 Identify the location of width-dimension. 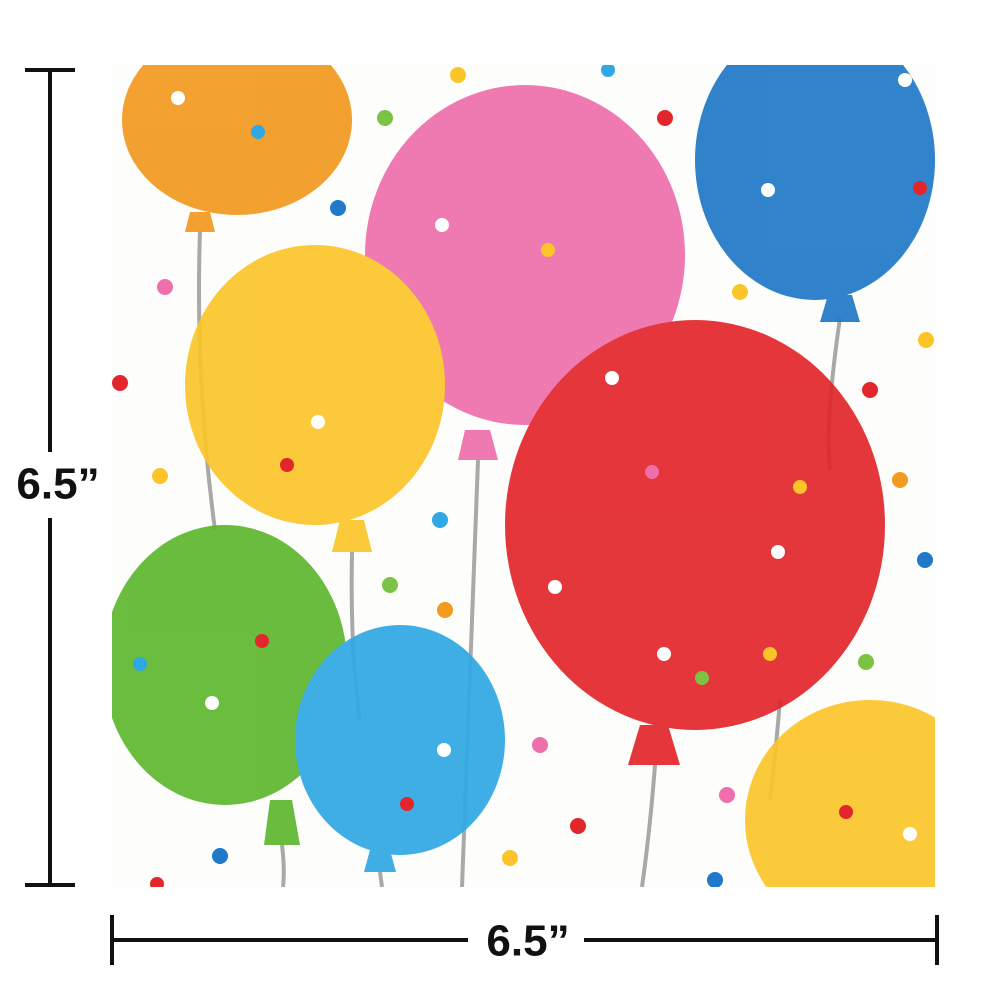
(524, 940).